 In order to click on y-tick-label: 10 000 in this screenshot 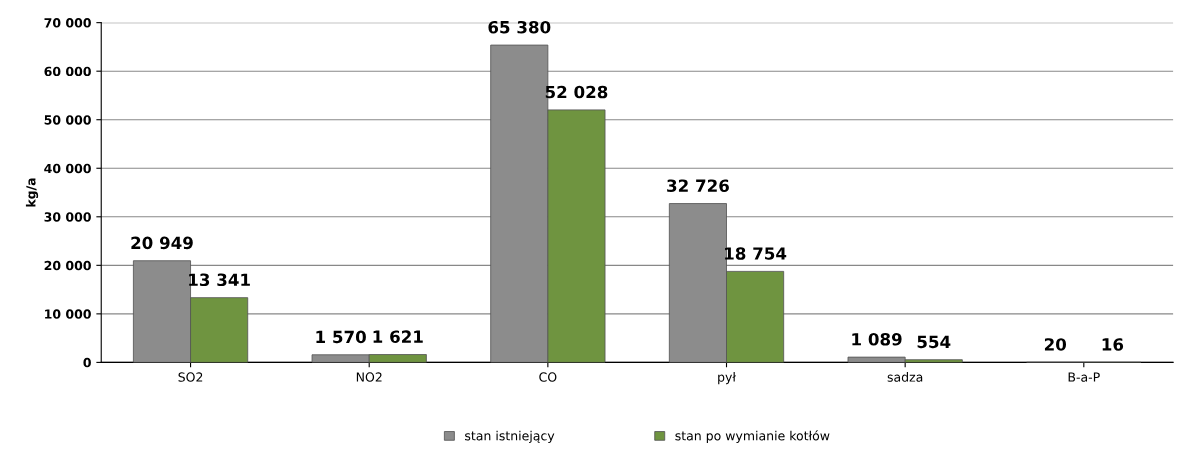, I will do `click(68, 314)`.